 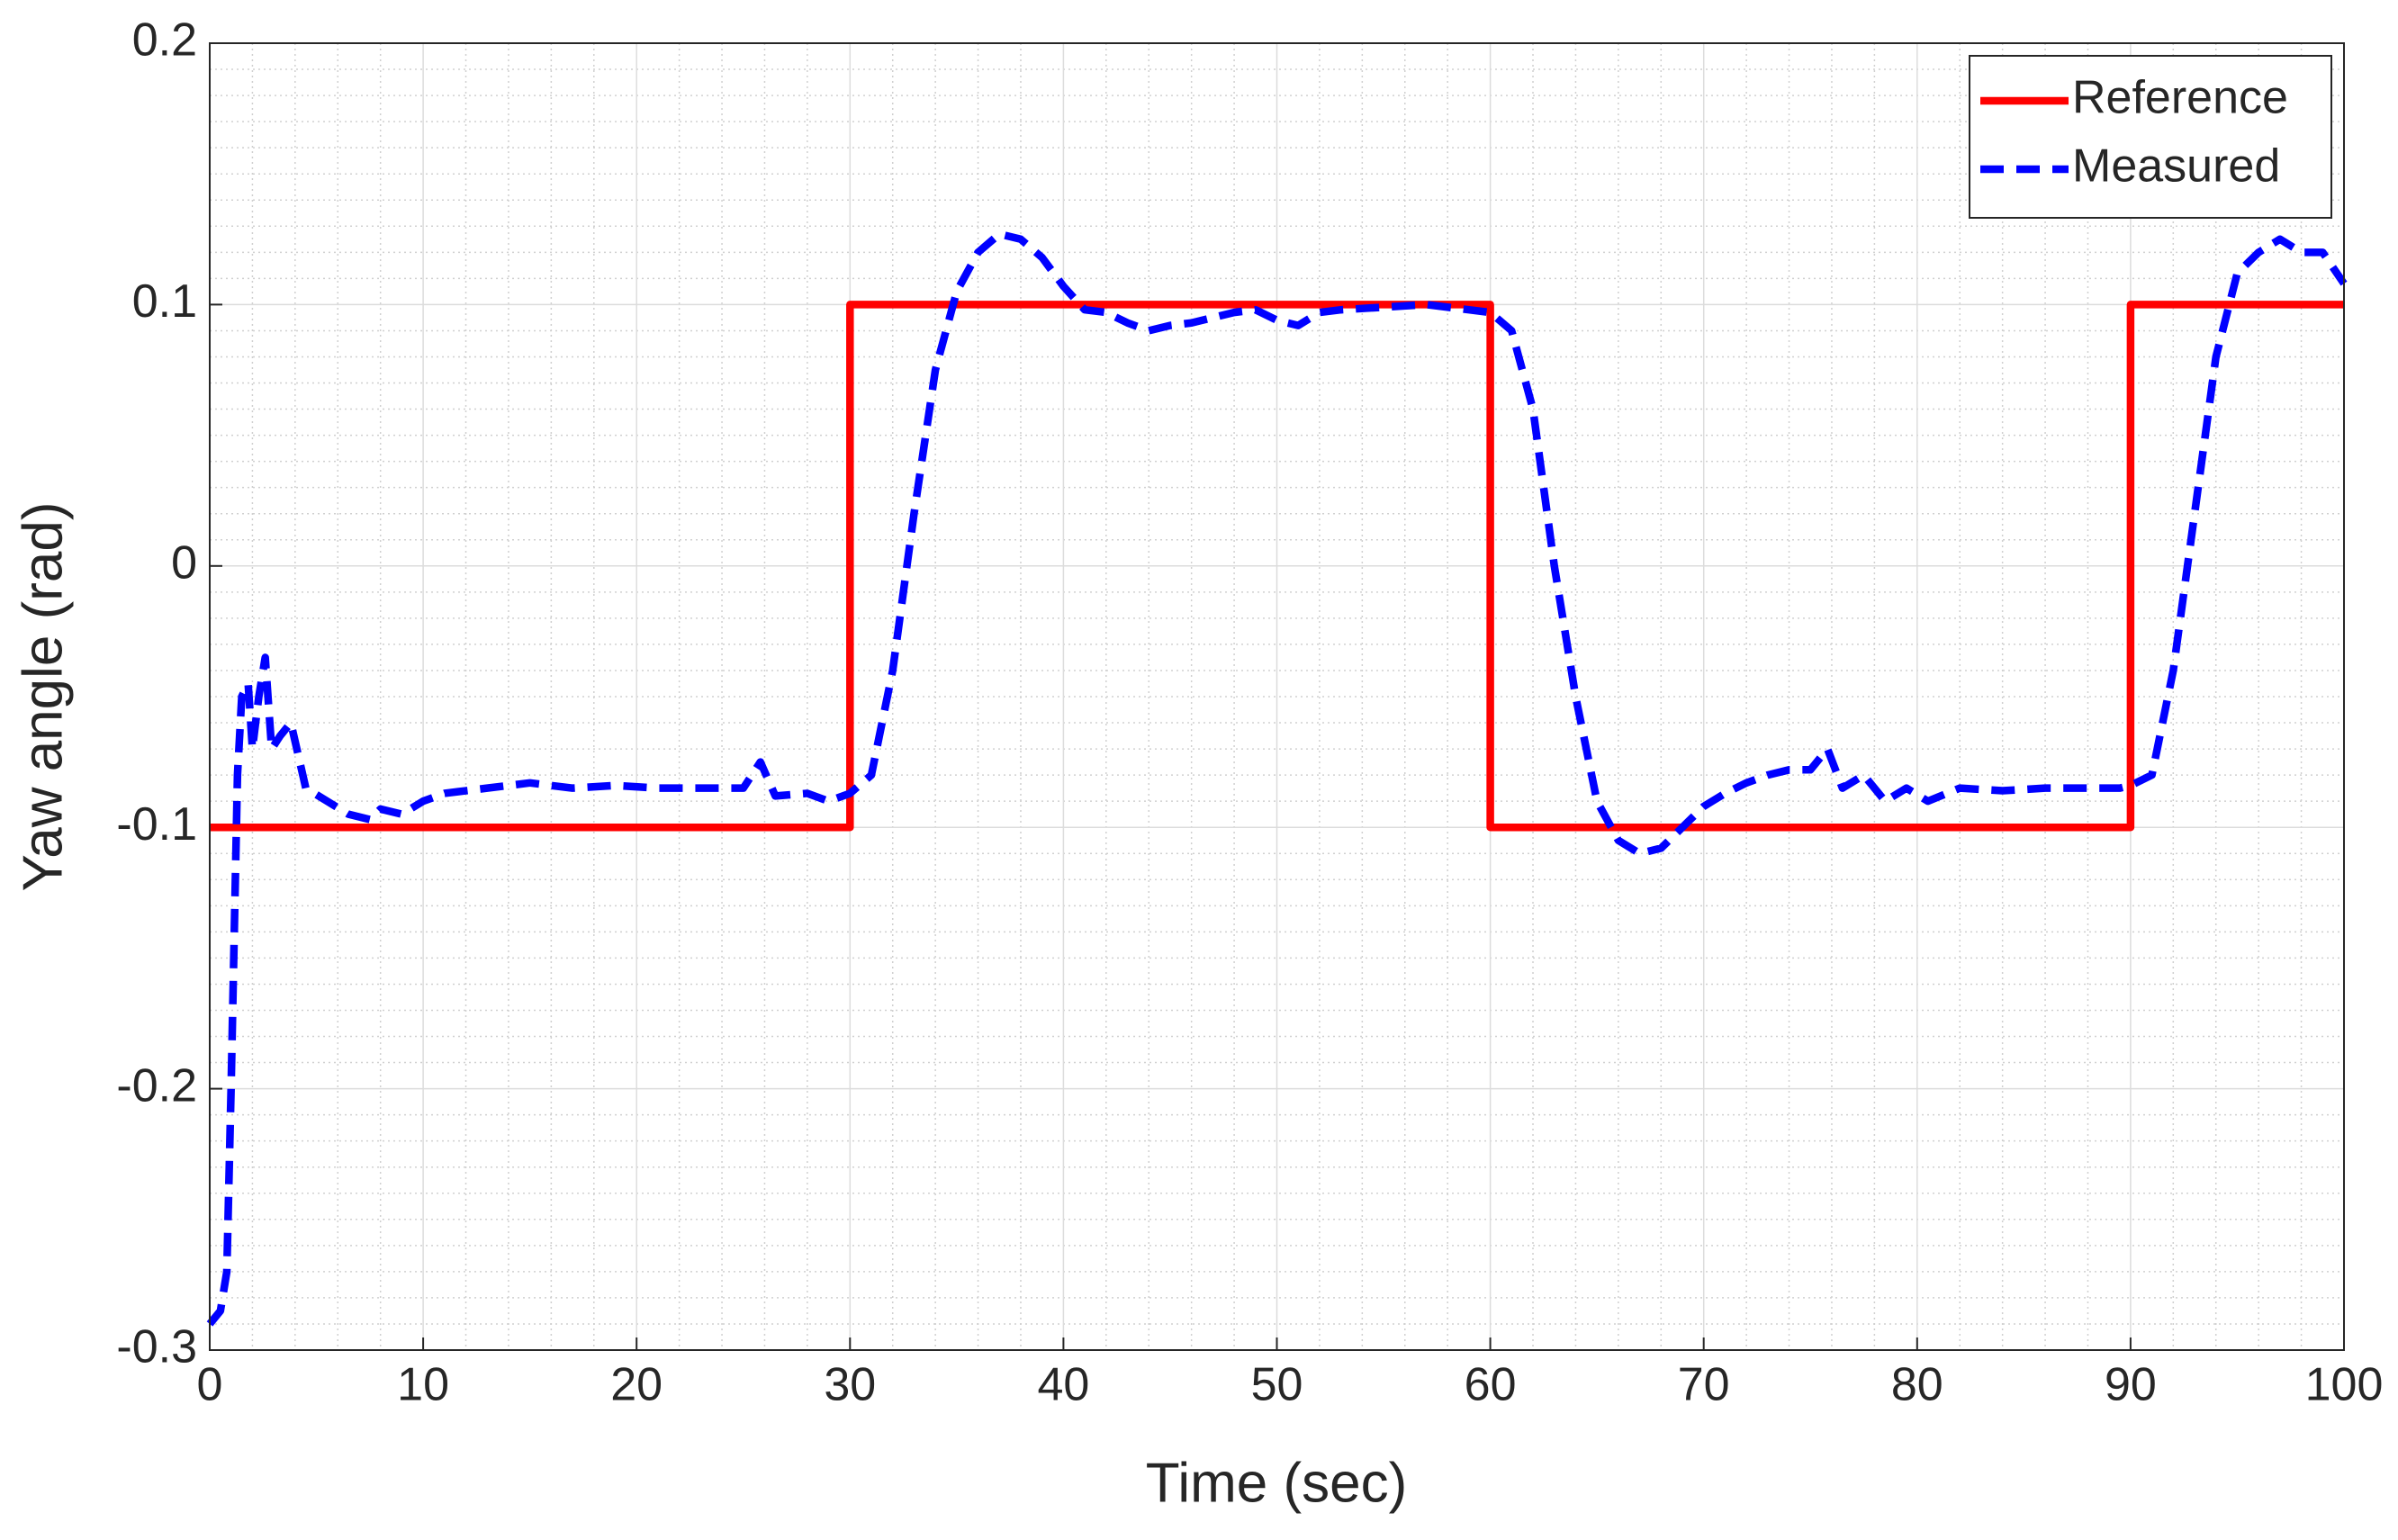 What do you see at coordinates (210, 1385) in the screenshot?
I see `x-tick-label: 0` at bounding box center [210, 1385].